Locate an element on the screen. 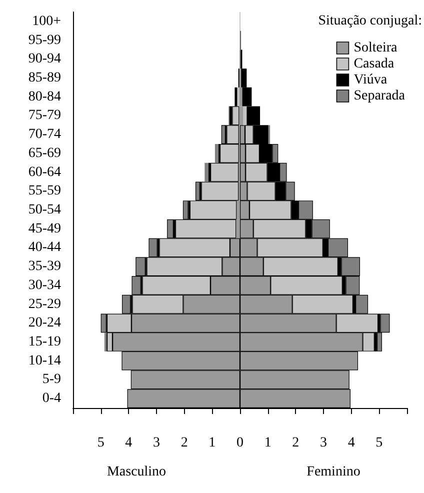 The height and width of the screenshot is (493, 424). y-tick-label: 20-24 is located at coordinates (44, 323).